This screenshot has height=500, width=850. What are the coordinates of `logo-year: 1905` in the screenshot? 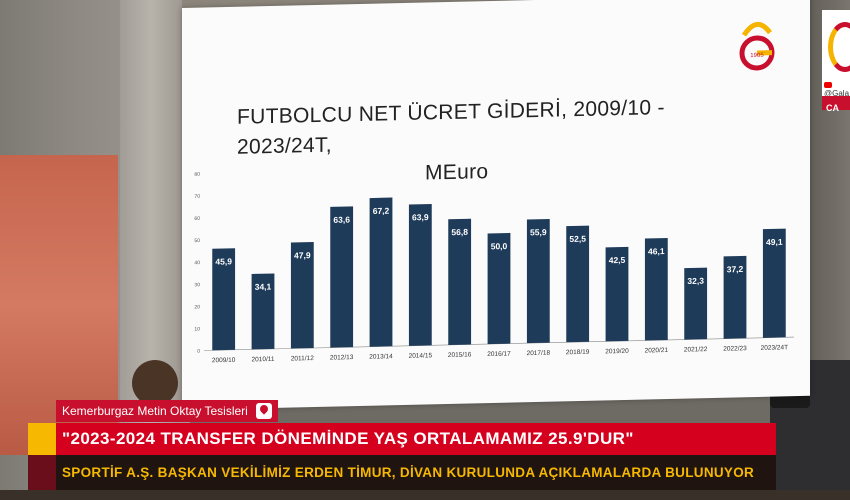 It's located at (757, 56).